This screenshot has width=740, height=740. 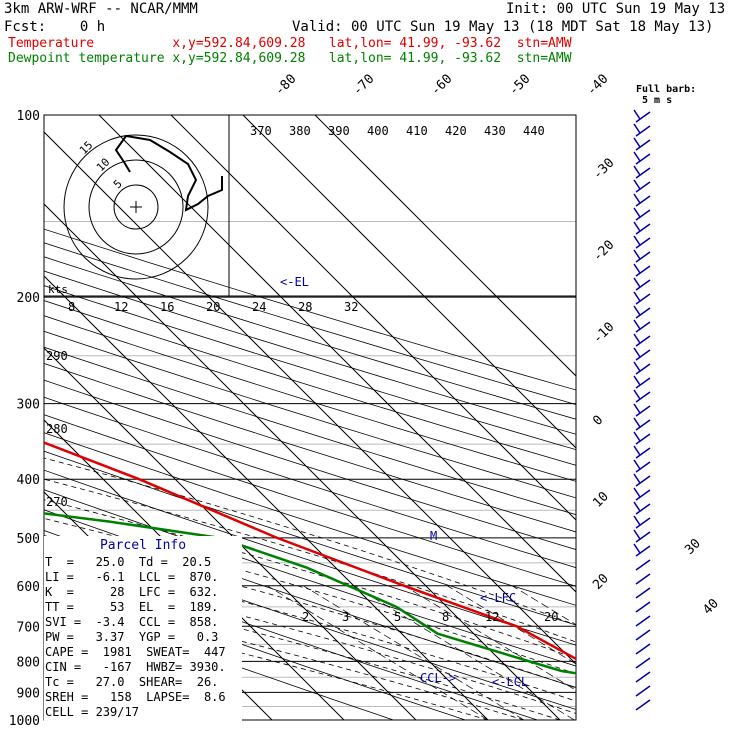 I want to click on temperature-tick-label: -60, so click(x=441, y=85).